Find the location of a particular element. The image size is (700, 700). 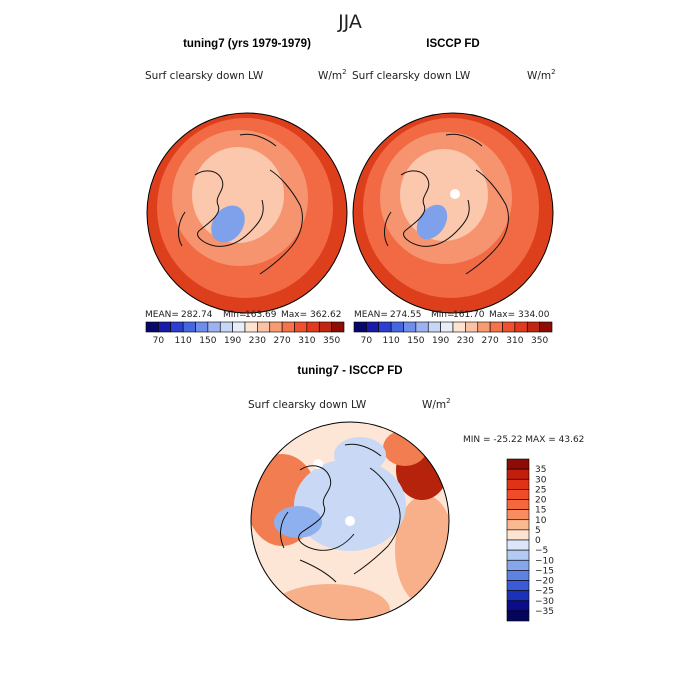

stats-diff: MIN = -25.22 MAX = 43.62 is located at coordinates (523, 440).